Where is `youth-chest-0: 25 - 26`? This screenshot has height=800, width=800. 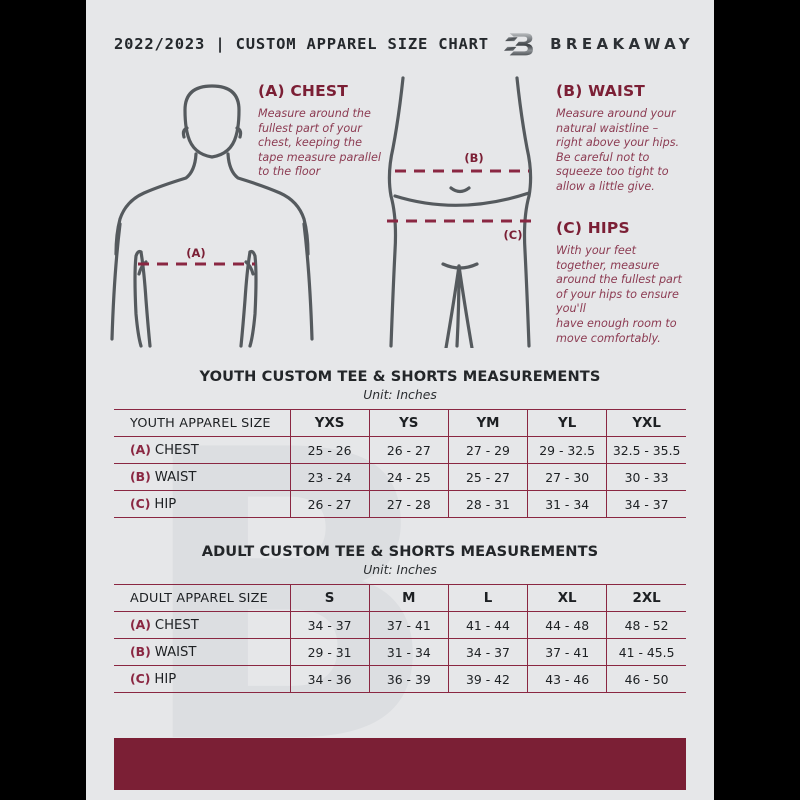
youth-chest-0: 25 - 26 is located at coordinates (330, 450).